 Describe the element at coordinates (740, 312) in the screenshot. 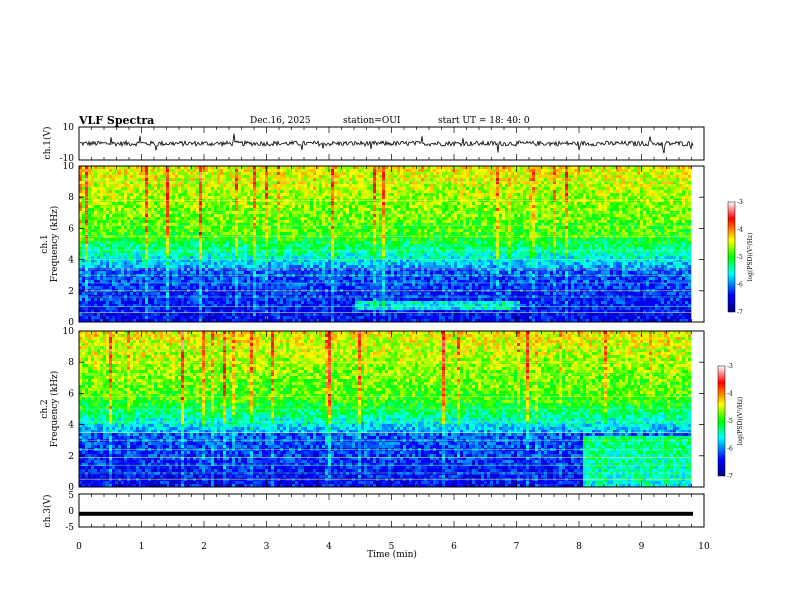

I see `ch1-colorbar-tick--7: -7` at that location.